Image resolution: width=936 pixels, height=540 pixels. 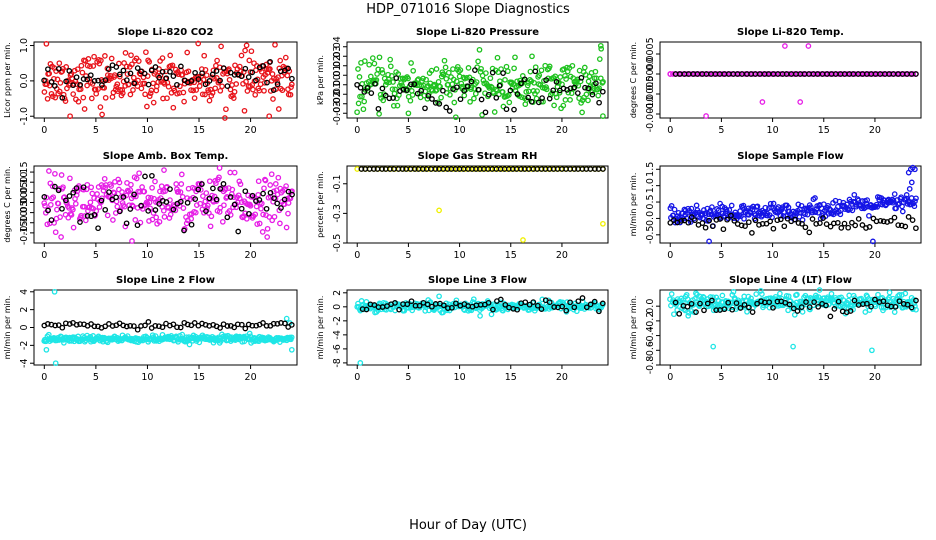 What do you see at coordinates (670, 130) in the screenshot?
I see `x-tick-label: 0` at bounding box center [670, 130].